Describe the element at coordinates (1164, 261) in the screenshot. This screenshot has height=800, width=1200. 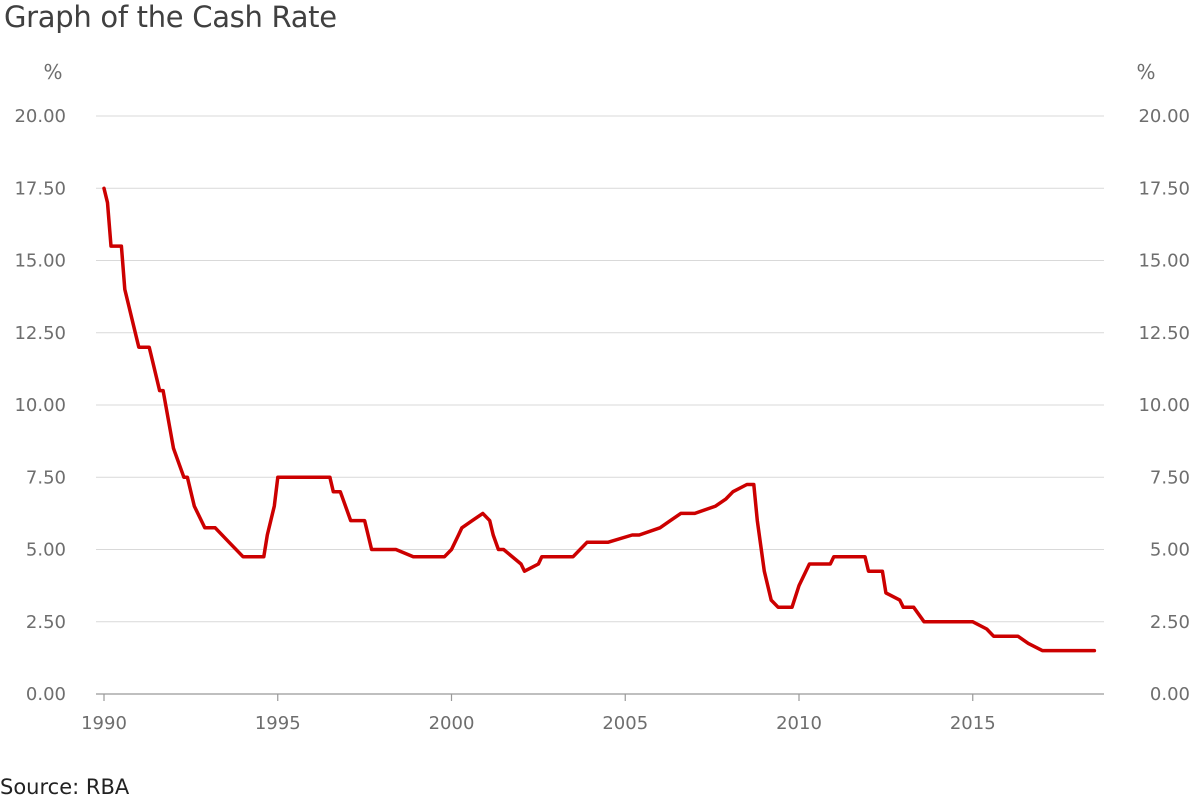
I see `y-tick-label-right: 15.00` at that location.